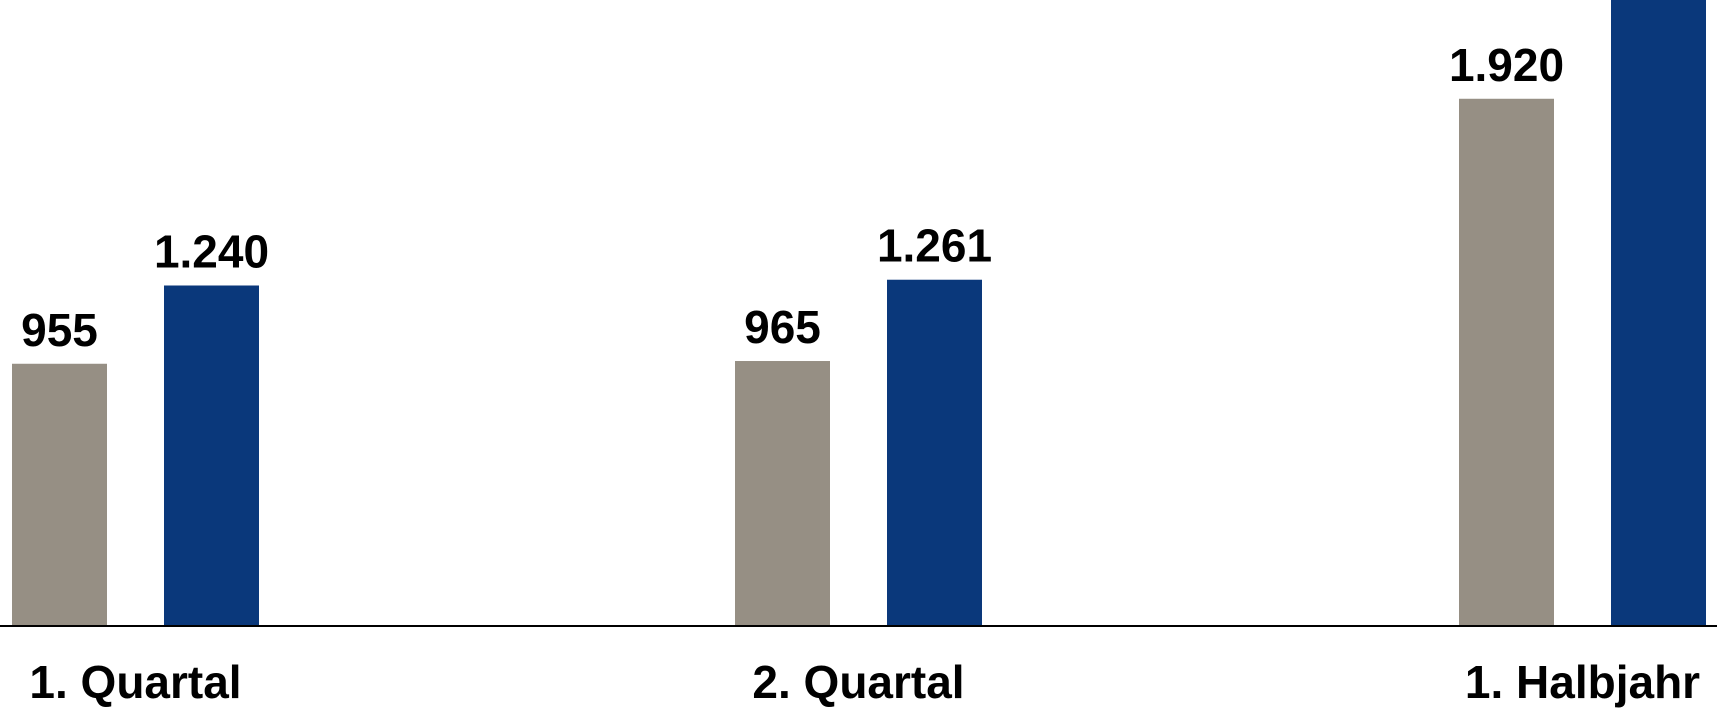  Describe the element at coordinates (934, 246) in the screenshot. I see `value-label-2-series-2: 1.261` at that location.